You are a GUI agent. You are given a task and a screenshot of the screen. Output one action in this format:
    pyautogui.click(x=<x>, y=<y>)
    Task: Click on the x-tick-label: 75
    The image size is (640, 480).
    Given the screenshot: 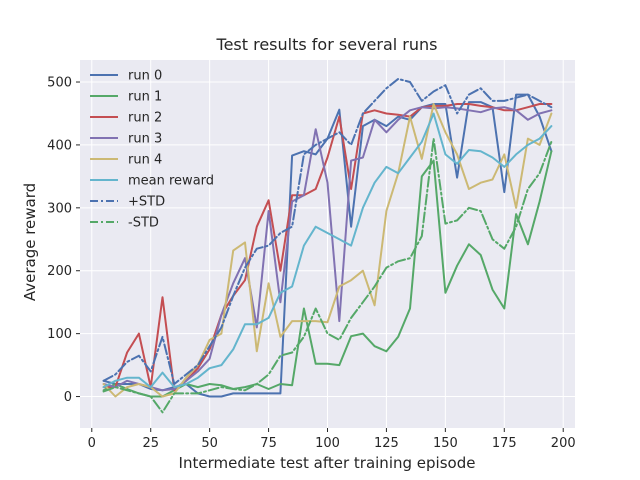 What is the action you would take?
    pyautogui.click(x=268, y=443)
    